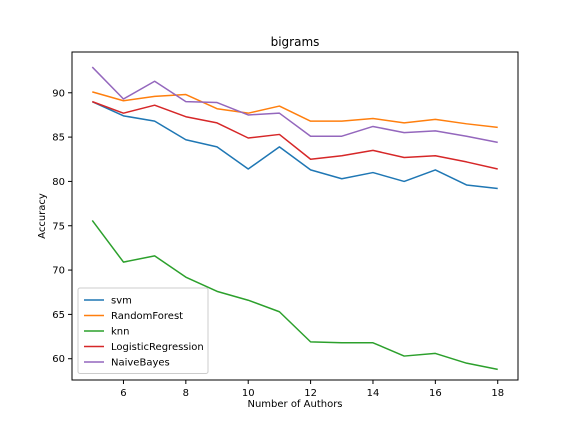 The height and width of the screenshot is (436, 576). Describe the element at coordinates (120, 332) in the screenshot. I see `legend-label-knn: knn` at that location.